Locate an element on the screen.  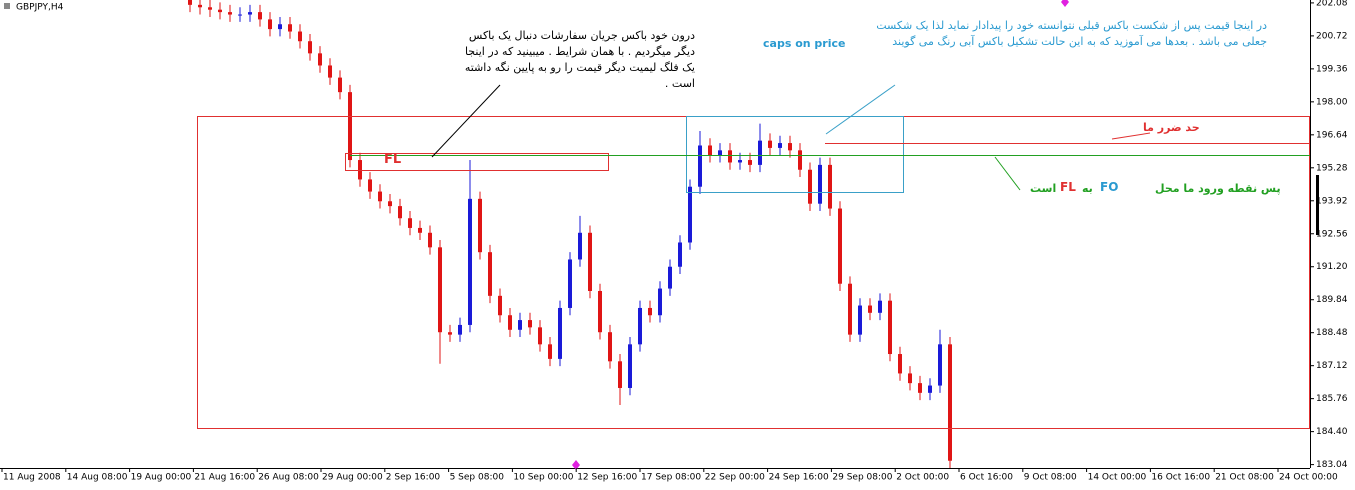
x-tick-label: 11 Aug 2008 is located at coordinates (32, 478).